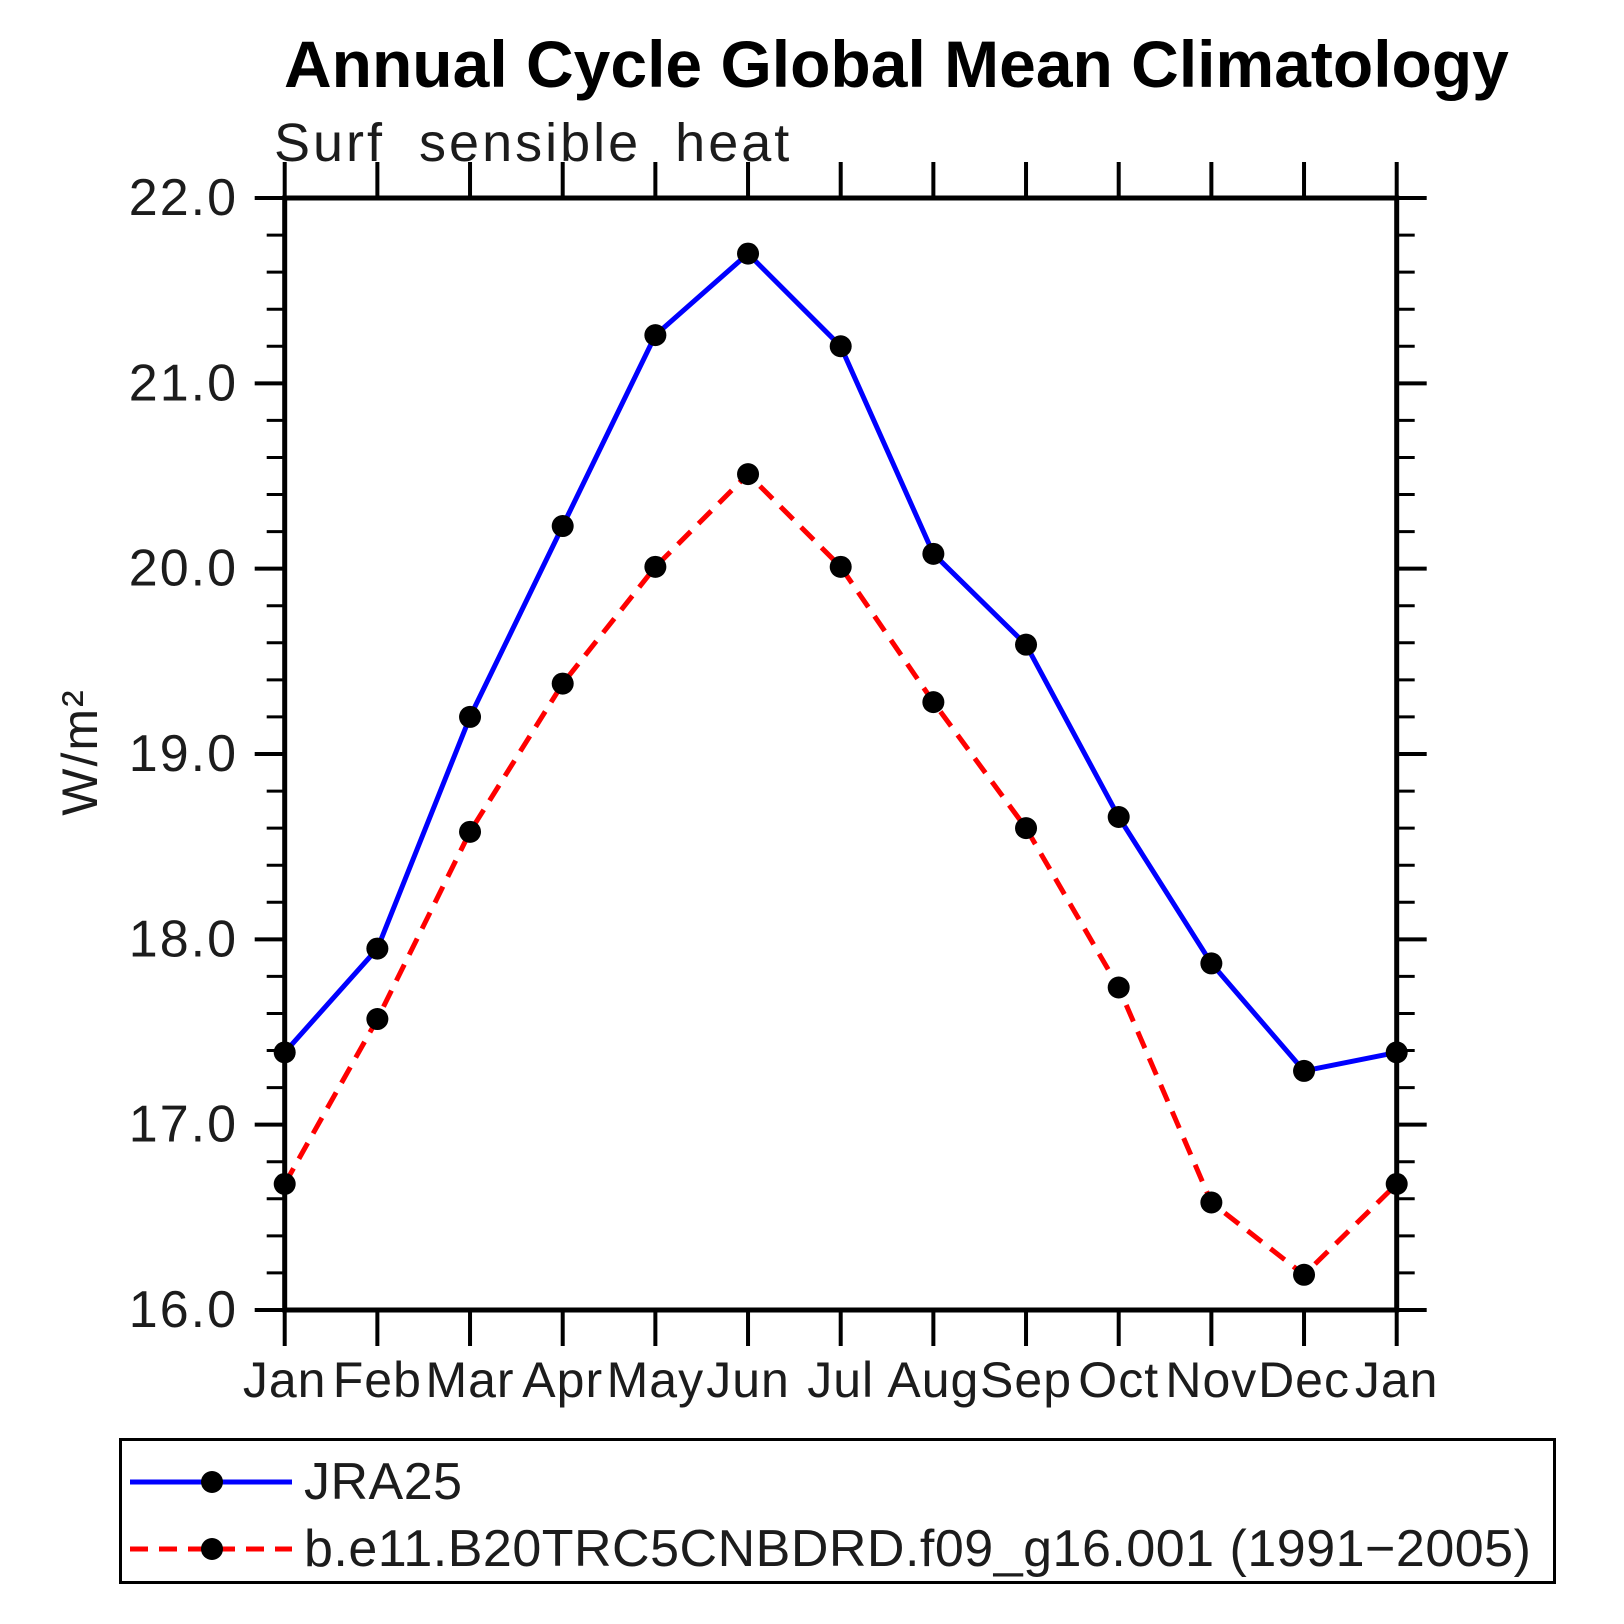  What do you see at coordinates (1026, 1380) in the screenshot?
I see `x-tick-label: Sep` at bounding box center [1026, 1380].